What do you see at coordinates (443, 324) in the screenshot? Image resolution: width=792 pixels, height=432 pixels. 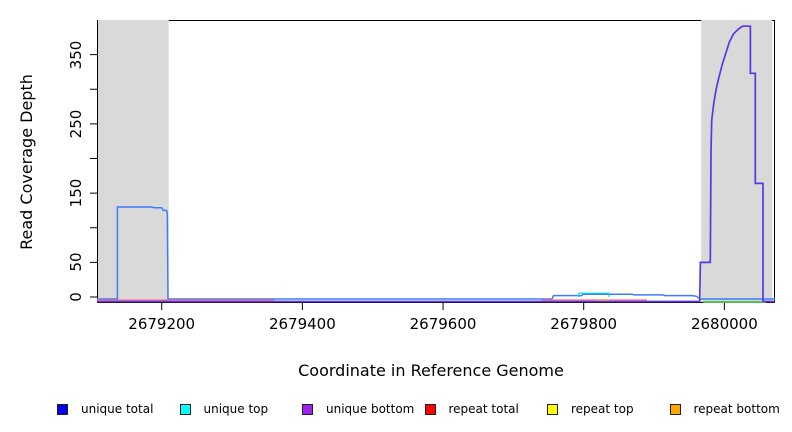 I see `x-tick-label: 2679600` at bounding box center [443, 324].